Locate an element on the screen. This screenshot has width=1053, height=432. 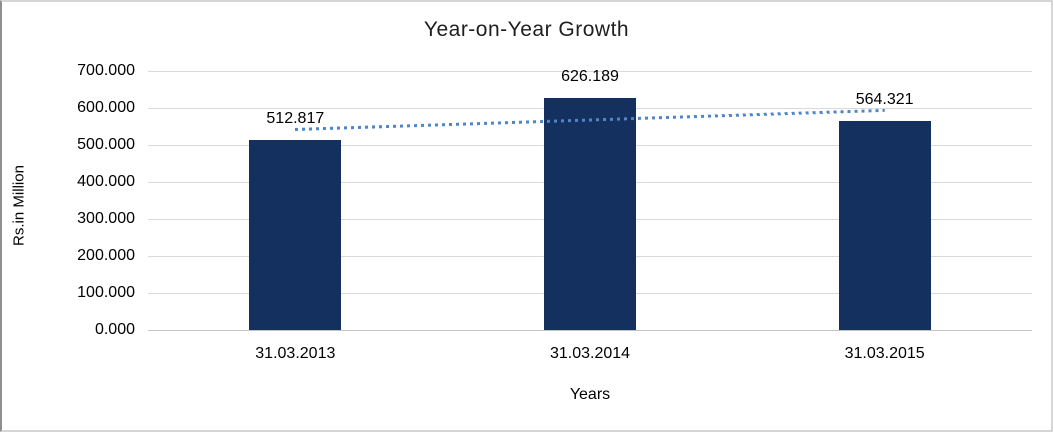
bar-value-label: 512.817 is located at coordinates (295, 119).